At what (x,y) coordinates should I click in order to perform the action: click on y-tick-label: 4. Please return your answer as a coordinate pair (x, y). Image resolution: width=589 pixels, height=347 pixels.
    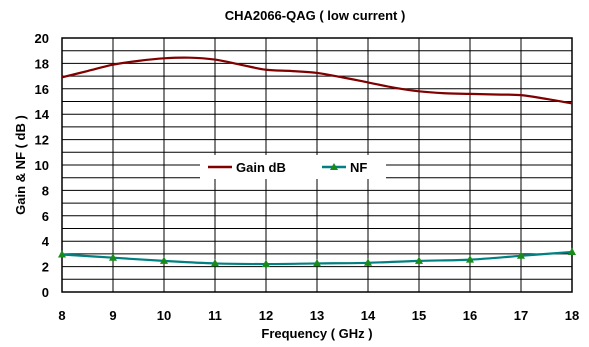
    Looking at the image, I should click on (46, 241).